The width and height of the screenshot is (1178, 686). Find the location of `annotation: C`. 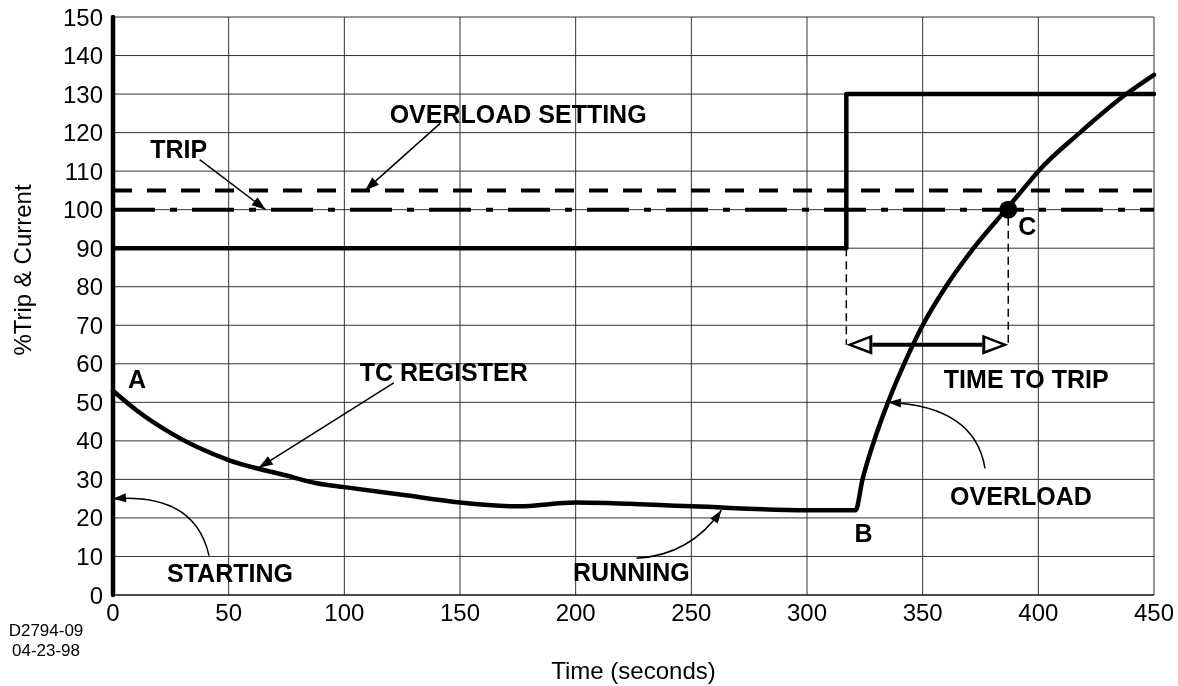

annotation: C is located at coordinates (1027, 225).